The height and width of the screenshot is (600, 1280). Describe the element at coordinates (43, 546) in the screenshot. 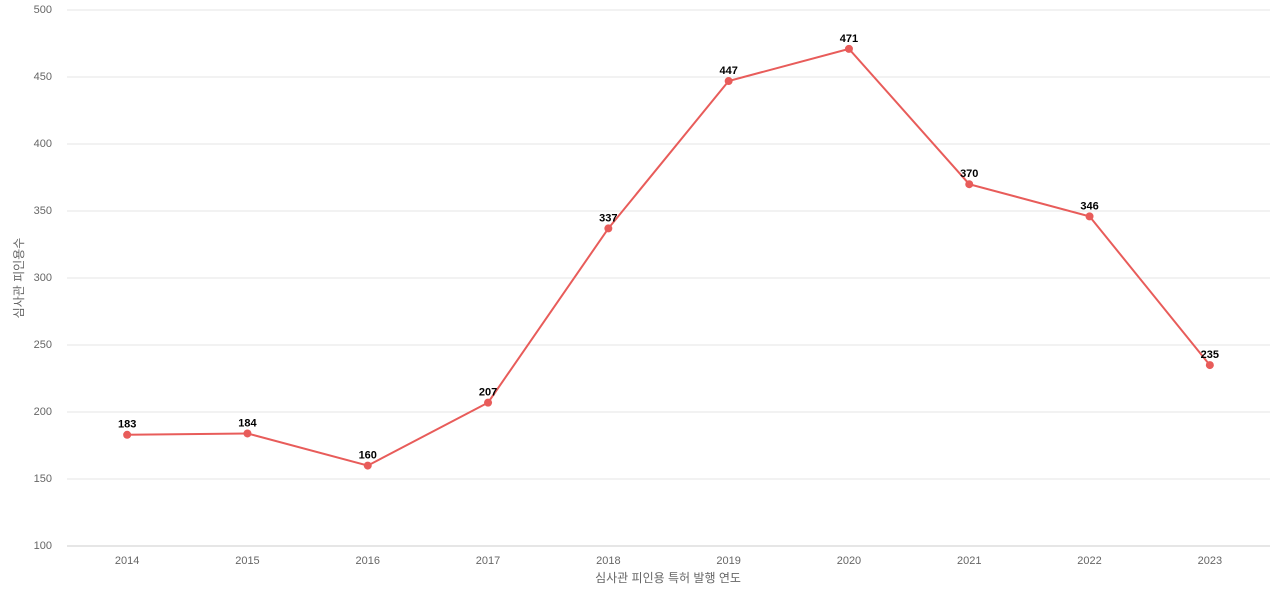

I see `y-tick-label: 100` at that location.